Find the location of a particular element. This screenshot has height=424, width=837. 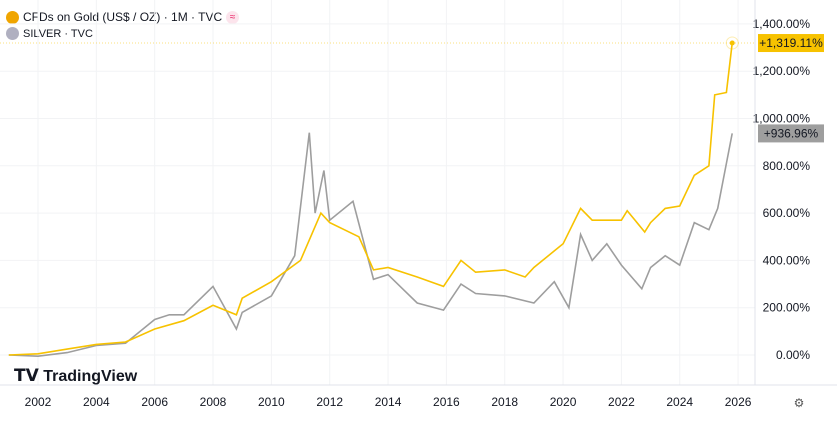

logo-text: TradingView is located at coordinates (90, 376).